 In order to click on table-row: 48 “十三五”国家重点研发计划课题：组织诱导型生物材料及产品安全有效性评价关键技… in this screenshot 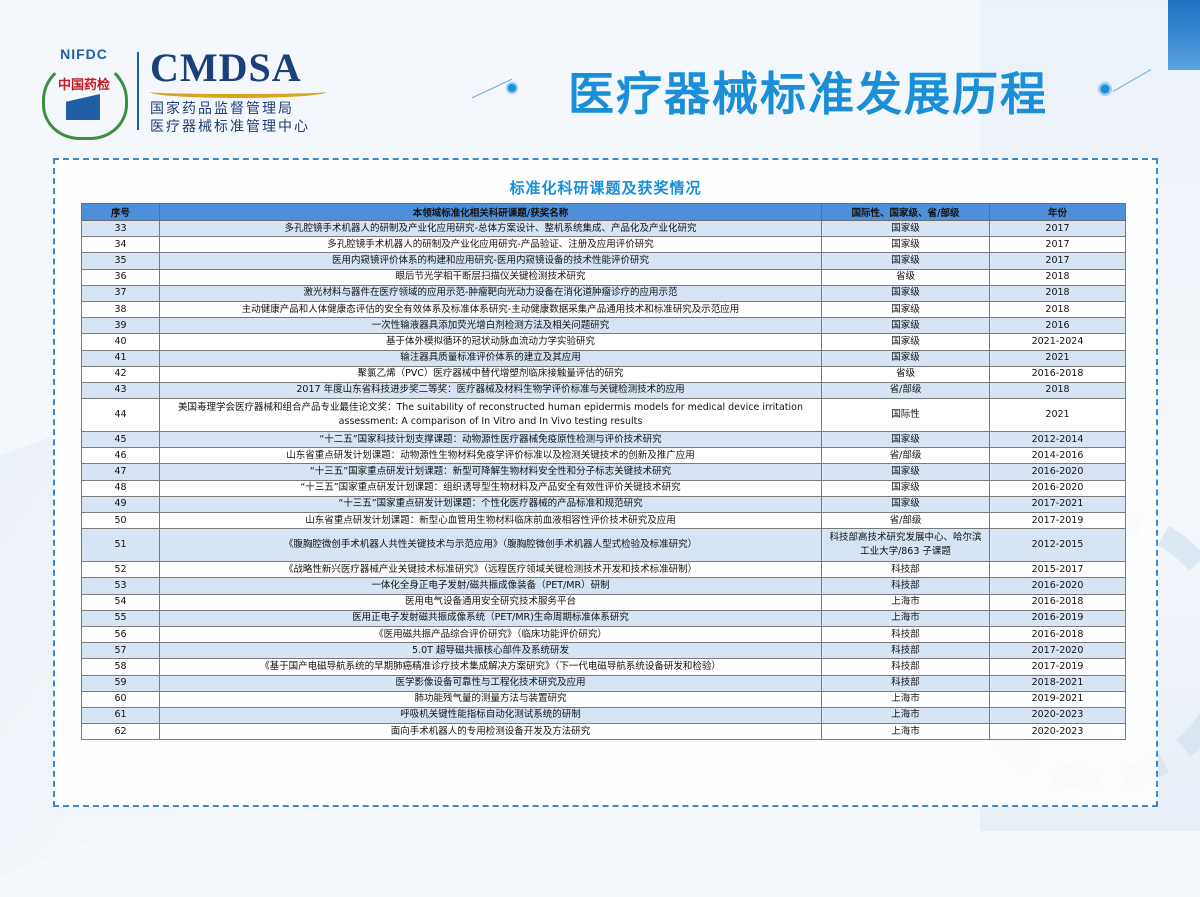, I will do `click(603, 488)`.